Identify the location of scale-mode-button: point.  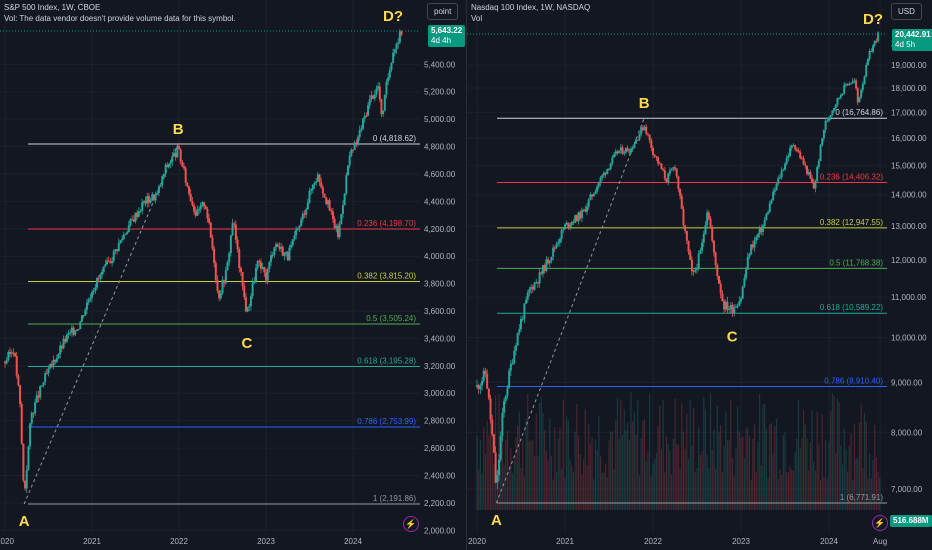
(443, 11).